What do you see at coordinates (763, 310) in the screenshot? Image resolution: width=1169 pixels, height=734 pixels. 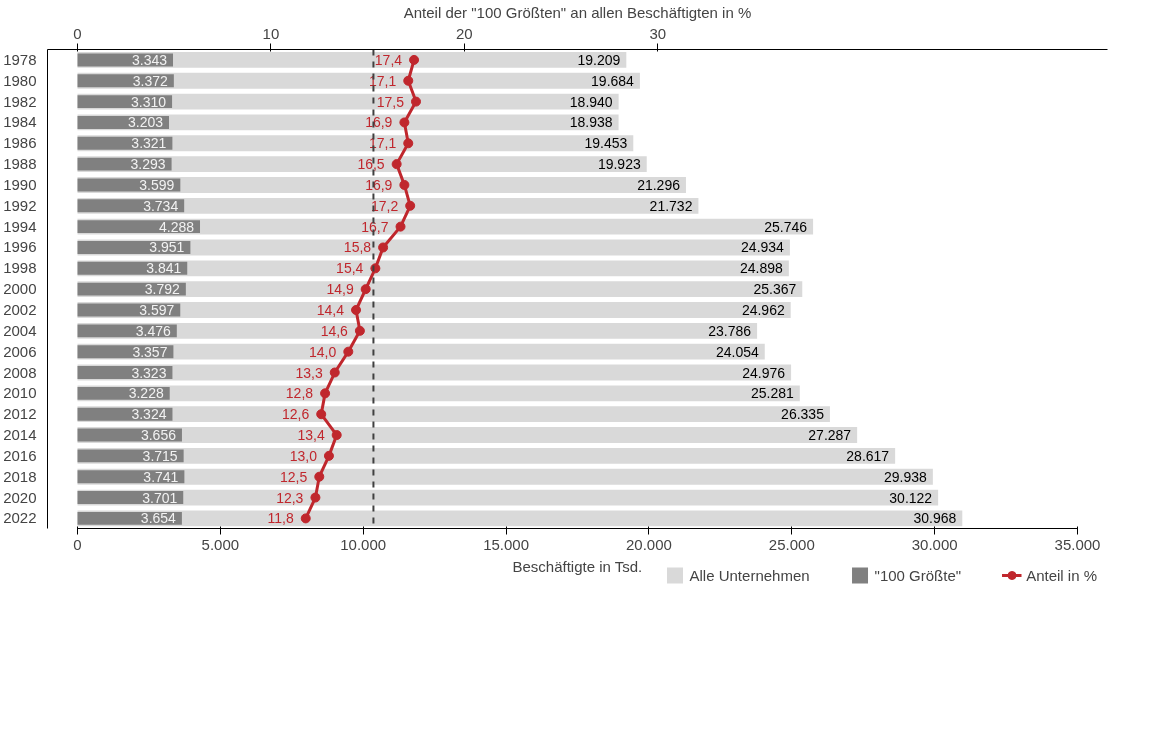 I see `data-label: 24.962` at bounding box center [763, 310].